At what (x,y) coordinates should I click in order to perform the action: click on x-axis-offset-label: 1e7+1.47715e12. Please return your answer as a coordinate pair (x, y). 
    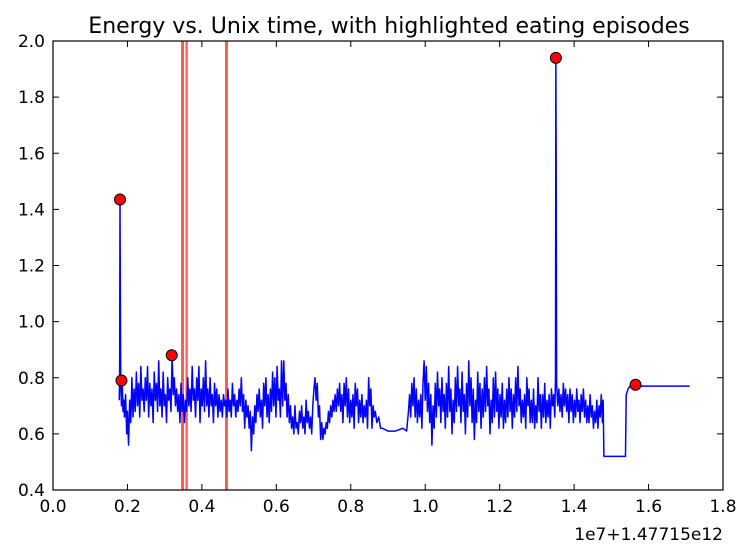
    Looking at the image, I should click on (648, 535).